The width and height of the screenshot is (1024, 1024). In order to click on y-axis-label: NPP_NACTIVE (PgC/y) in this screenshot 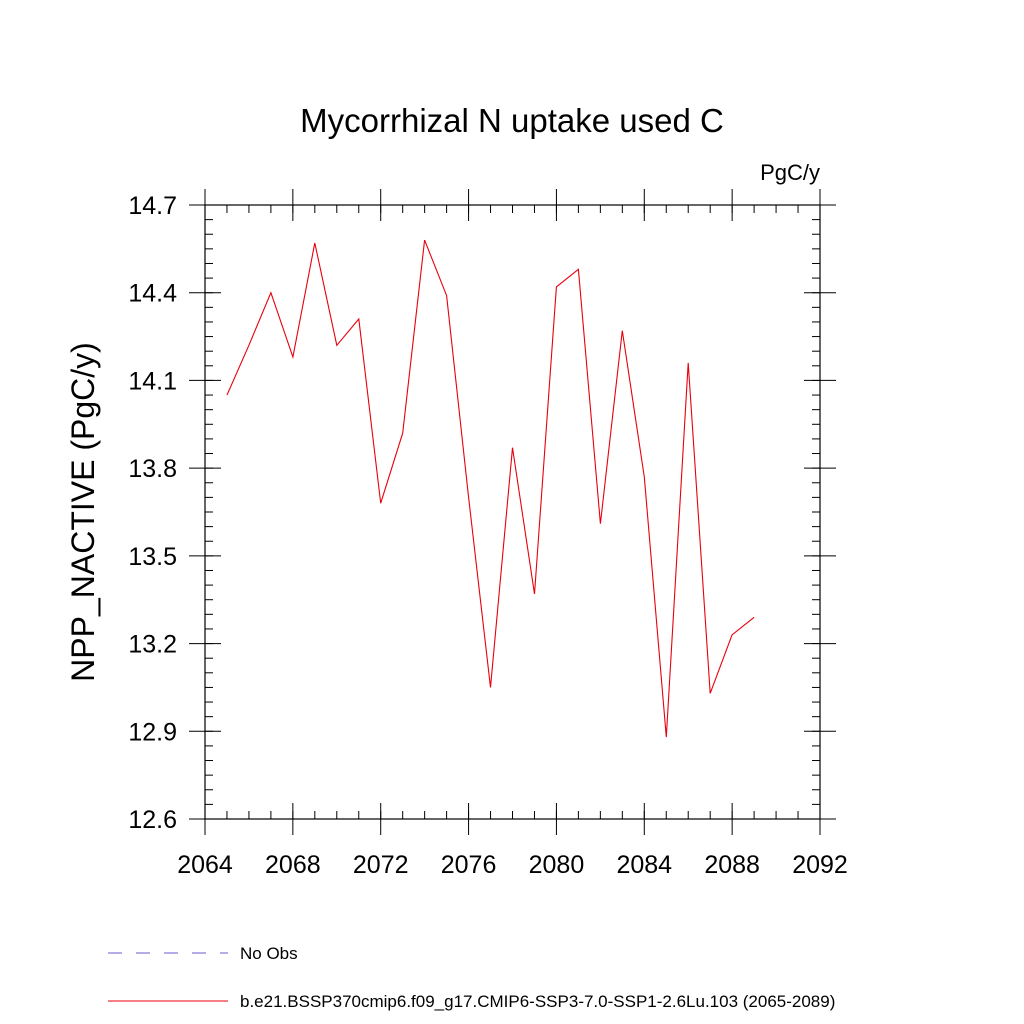, I will do `click(83, 512)`.